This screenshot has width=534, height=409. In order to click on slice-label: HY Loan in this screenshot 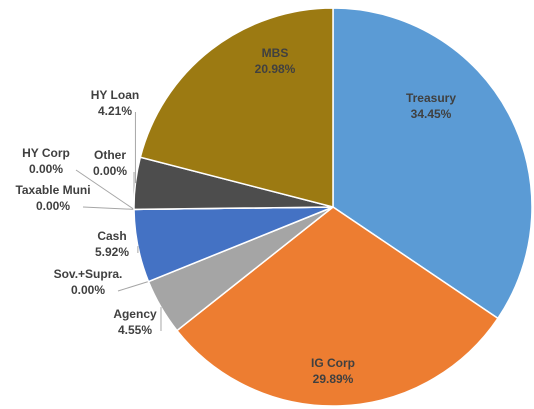, I will do `click(115, 95)`.